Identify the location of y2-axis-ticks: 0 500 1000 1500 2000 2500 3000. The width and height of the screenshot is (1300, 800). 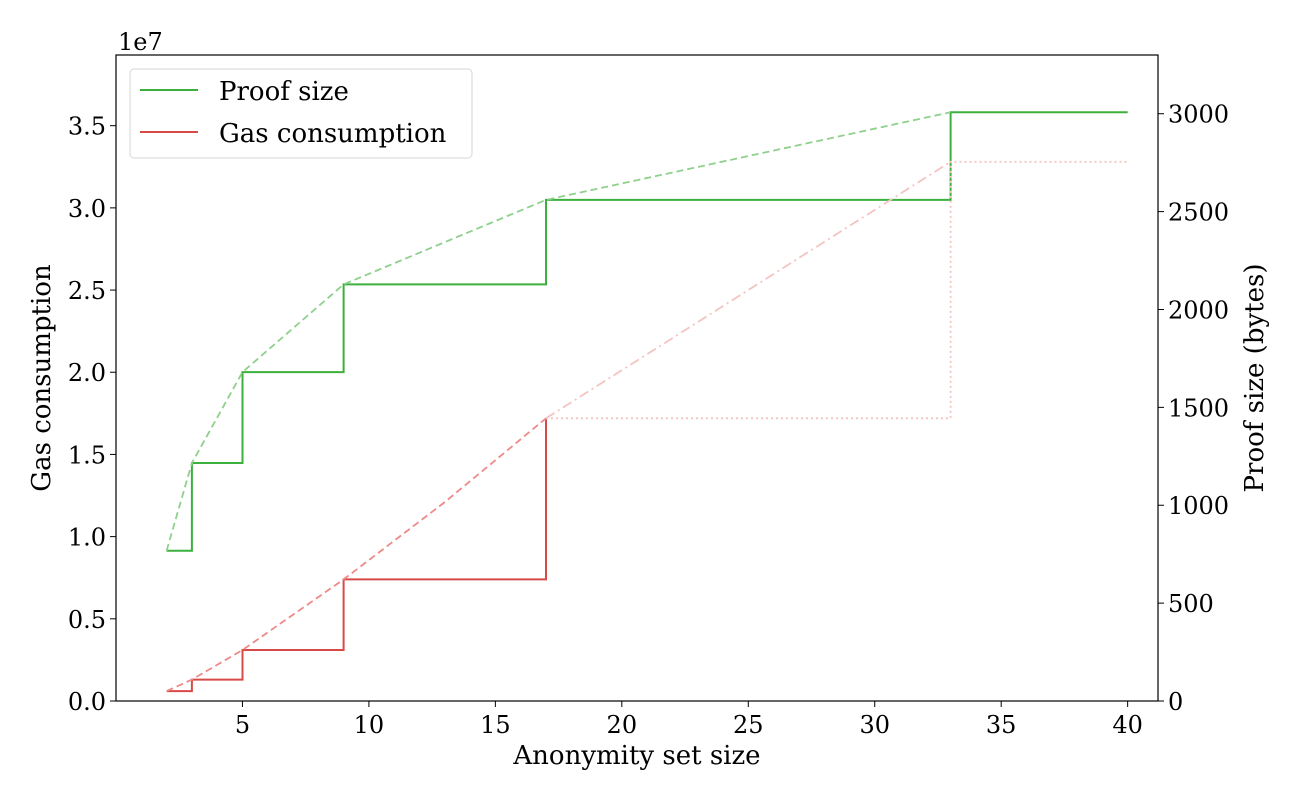
(1193, 408).